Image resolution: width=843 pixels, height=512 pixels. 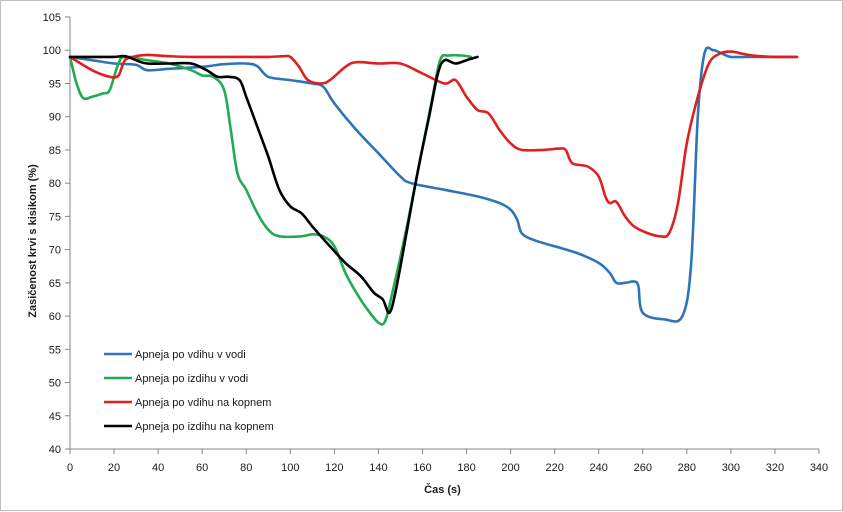 I want to click on x-tick-label: 280, so click(x=687, y=468).